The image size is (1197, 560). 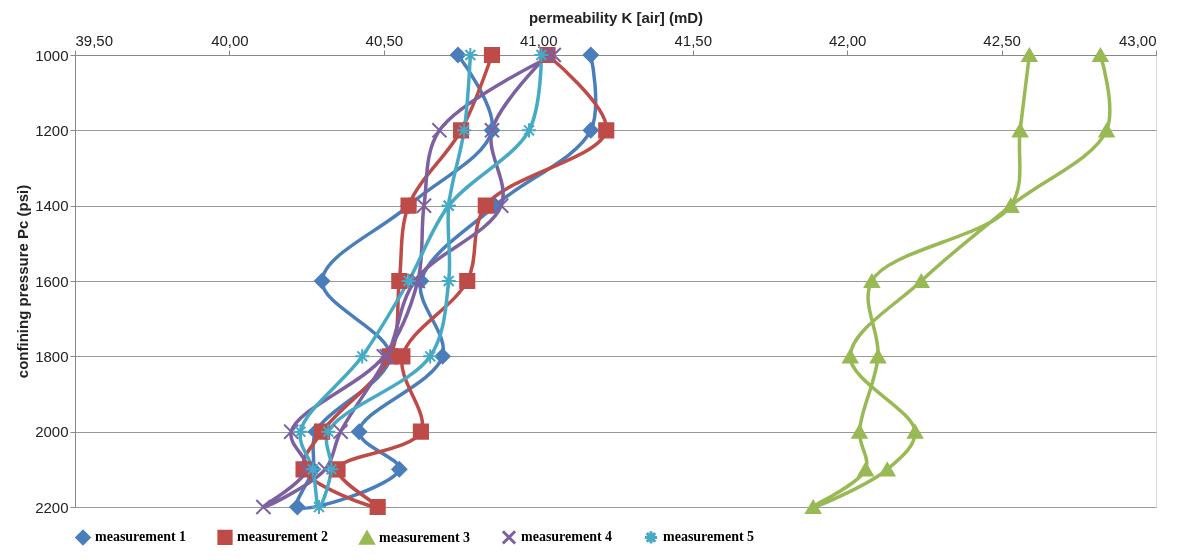 I want to click on x-tick-label: 43,00, so click(x=1137, y=40).